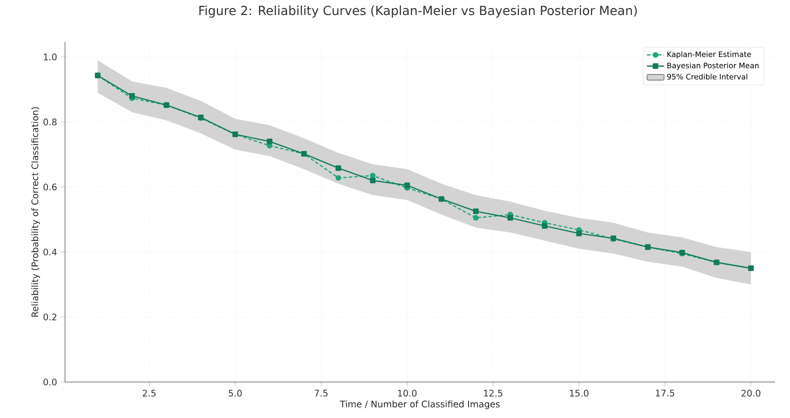  I want to click on x-tick-label: 2.5, so click(149, 393).